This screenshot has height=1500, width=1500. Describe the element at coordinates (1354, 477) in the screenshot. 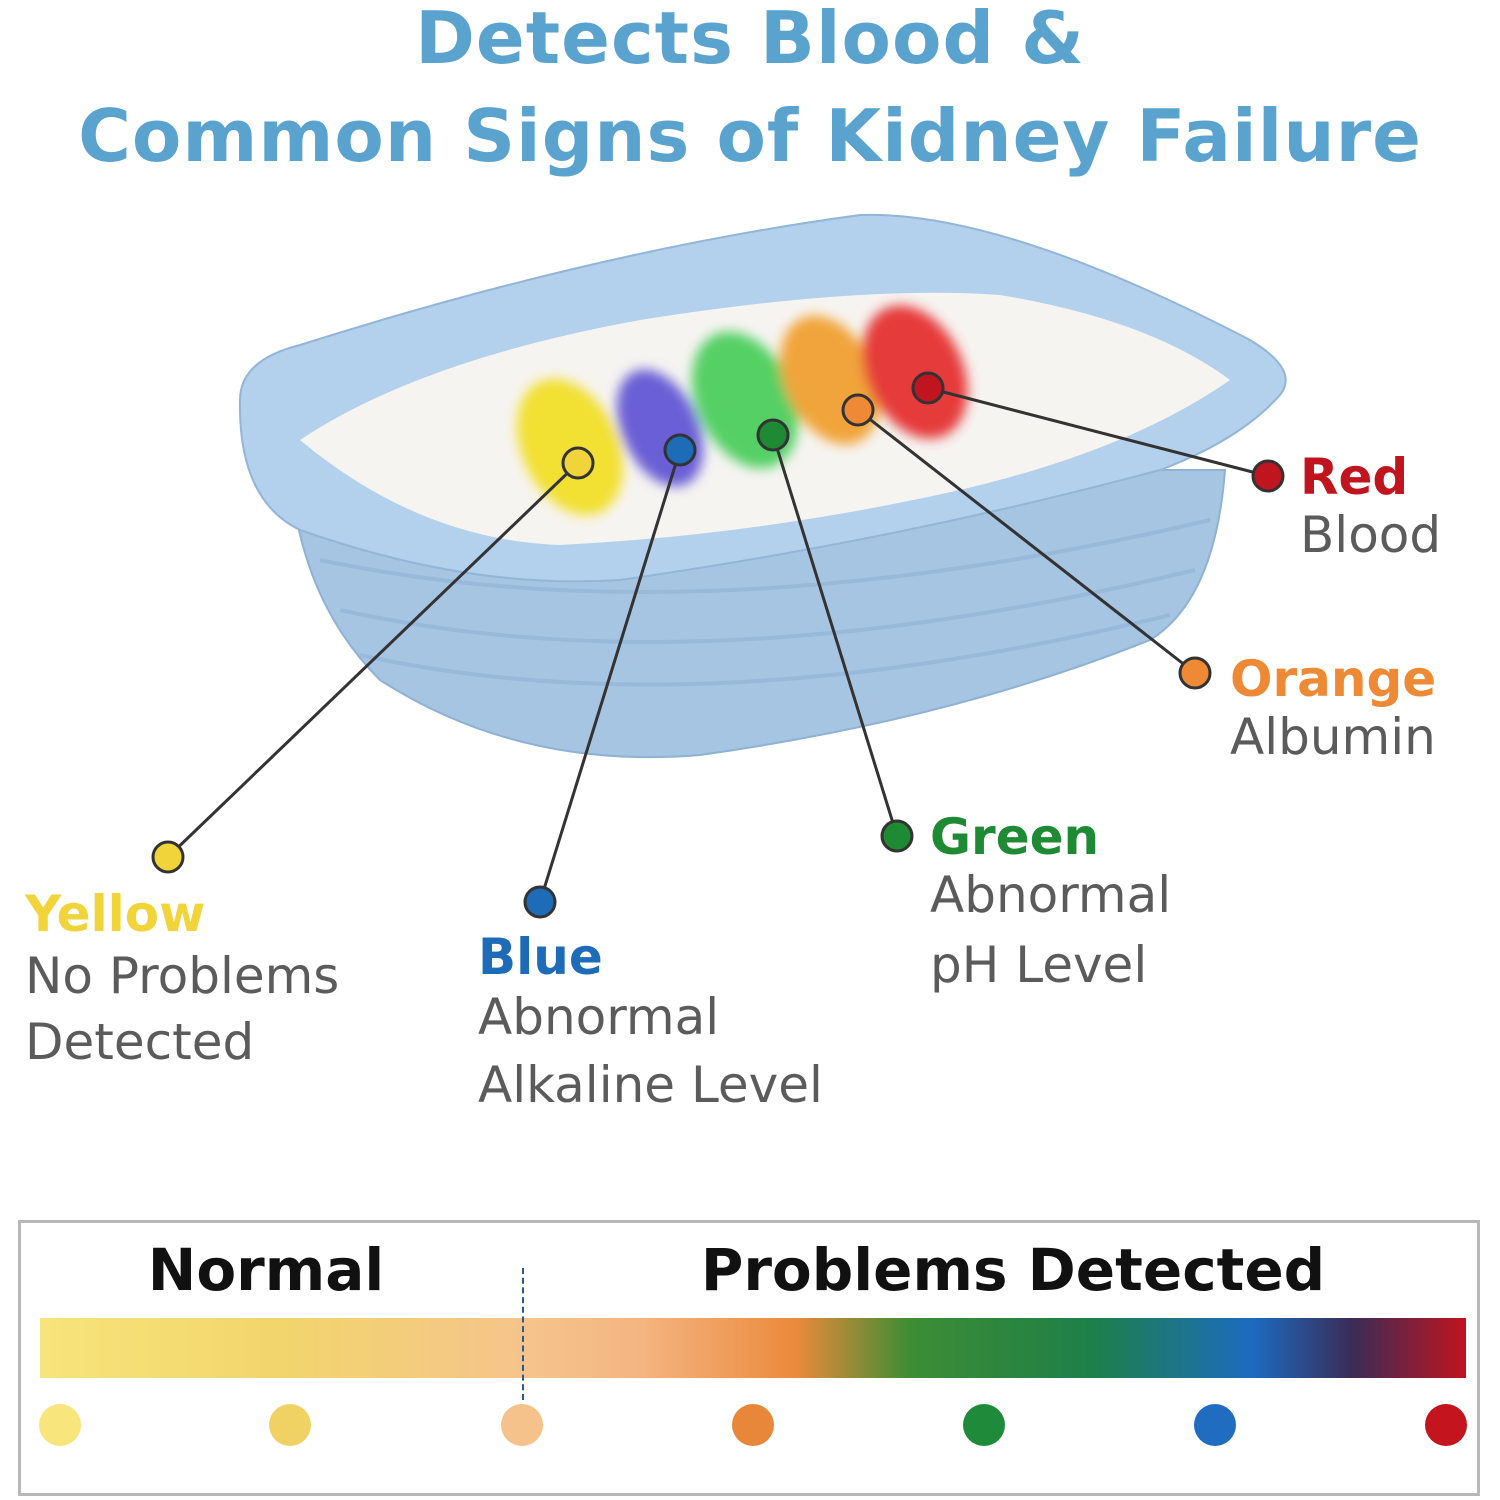

I see `red-color-name: Red` at that location.